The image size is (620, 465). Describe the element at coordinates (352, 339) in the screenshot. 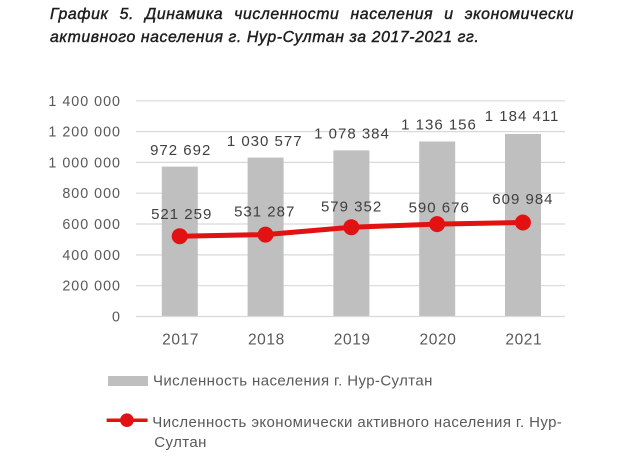

I see `svg-text: 2019` at that location.